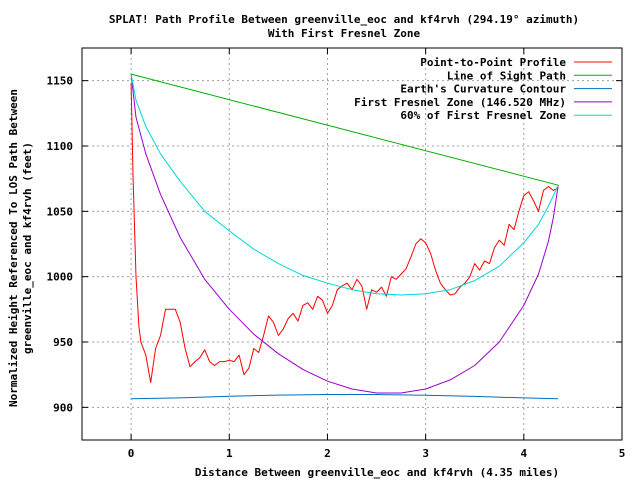  I want to click on y-tick-label: 1050, so click(60, 211).